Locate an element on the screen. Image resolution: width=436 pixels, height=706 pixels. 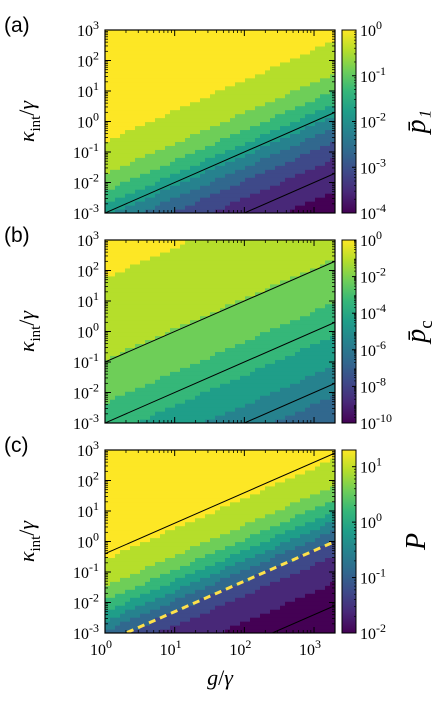
y-tick-label: 103 is located at coordinates (88, 239).